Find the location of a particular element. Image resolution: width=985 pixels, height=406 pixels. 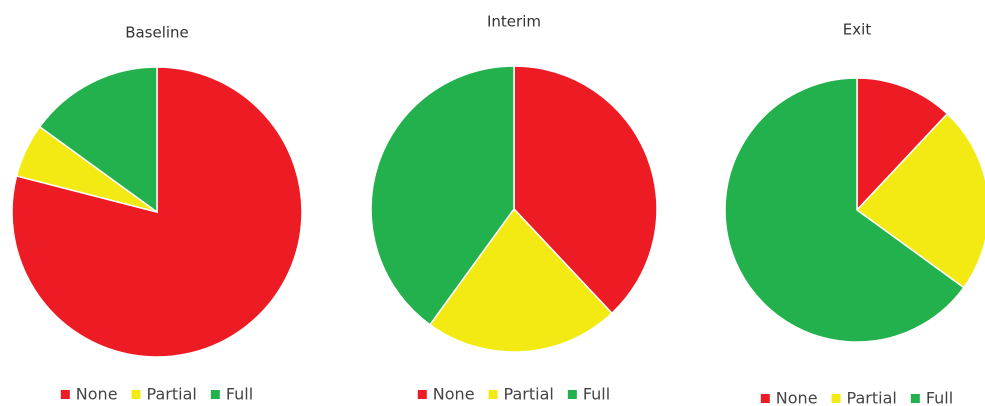

chart-title: Interim is located at coordinates (514, 22).